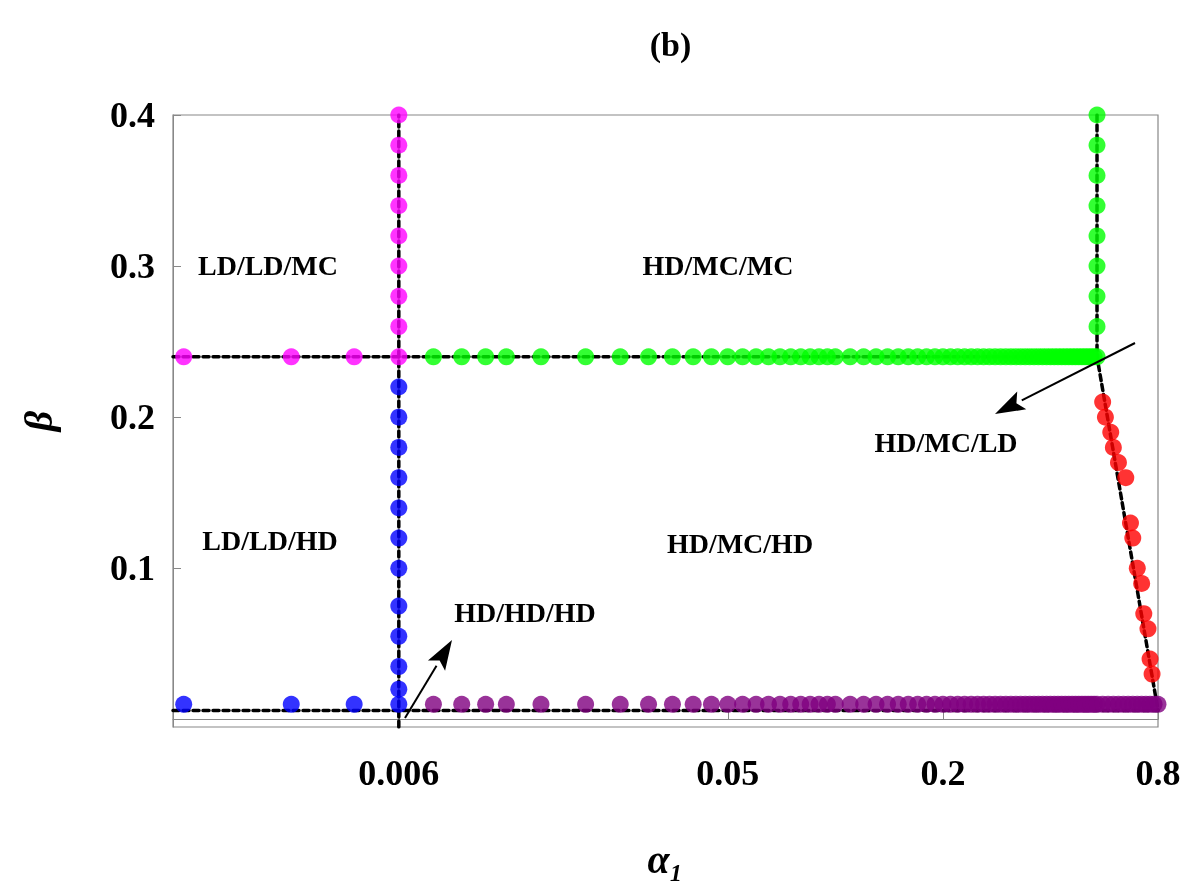 This screenshot has width=1200, height=894. What do you see at coordinates (718, 265) in the screenshot?
I see `annotation: HD/MC/MC` at bounding box center [718, 265].